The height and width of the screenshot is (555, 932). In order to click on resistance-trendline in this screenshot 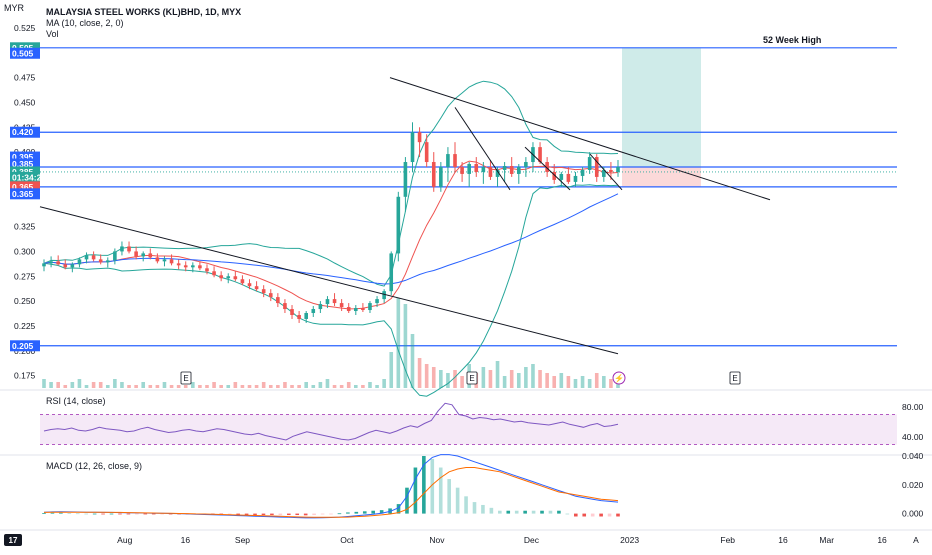, I will do `click(580, 139)`.